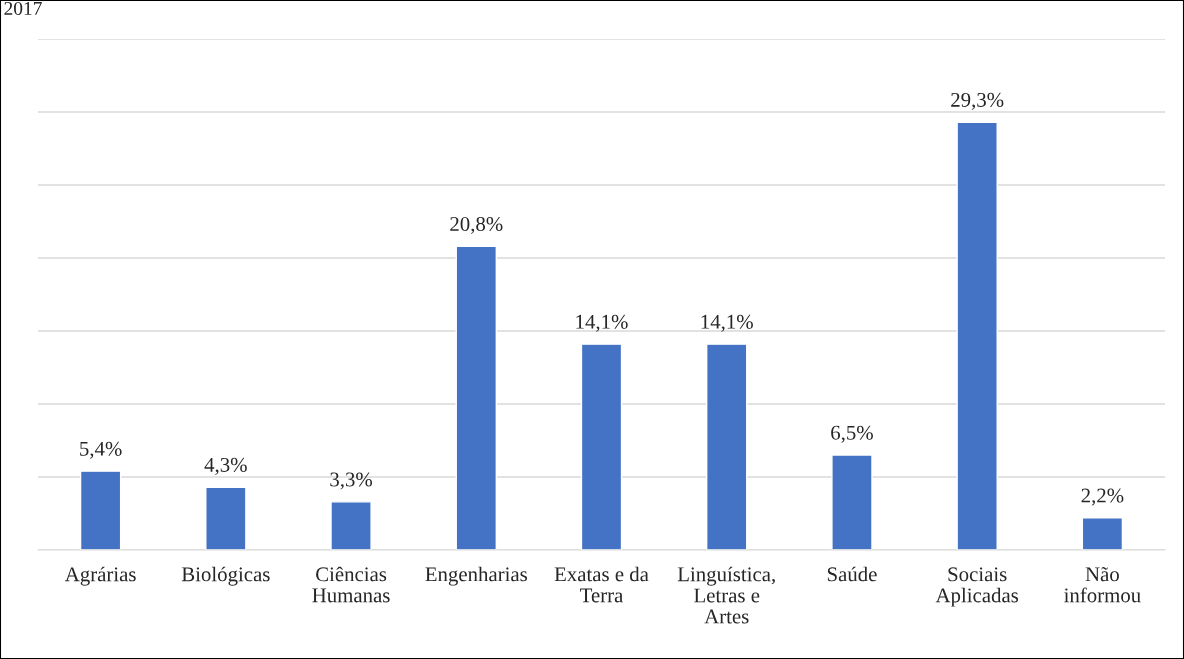  Describe the element at coordinates (23, 8) in the screenshot. I see `chart-title: 2017` at that location.